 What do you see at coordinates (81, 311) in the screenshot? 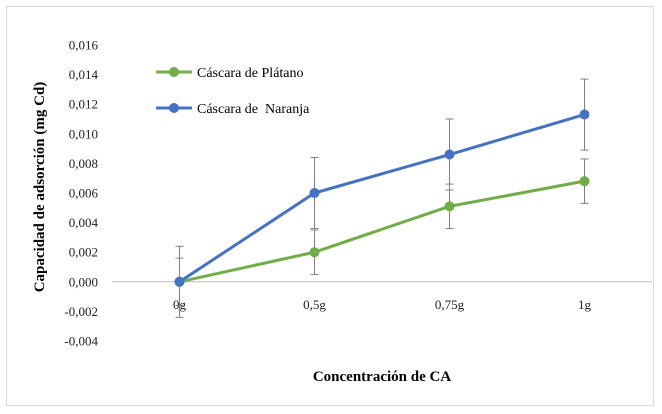
I see `y-tick-label: -0,002` at bounding box center [81, 311].